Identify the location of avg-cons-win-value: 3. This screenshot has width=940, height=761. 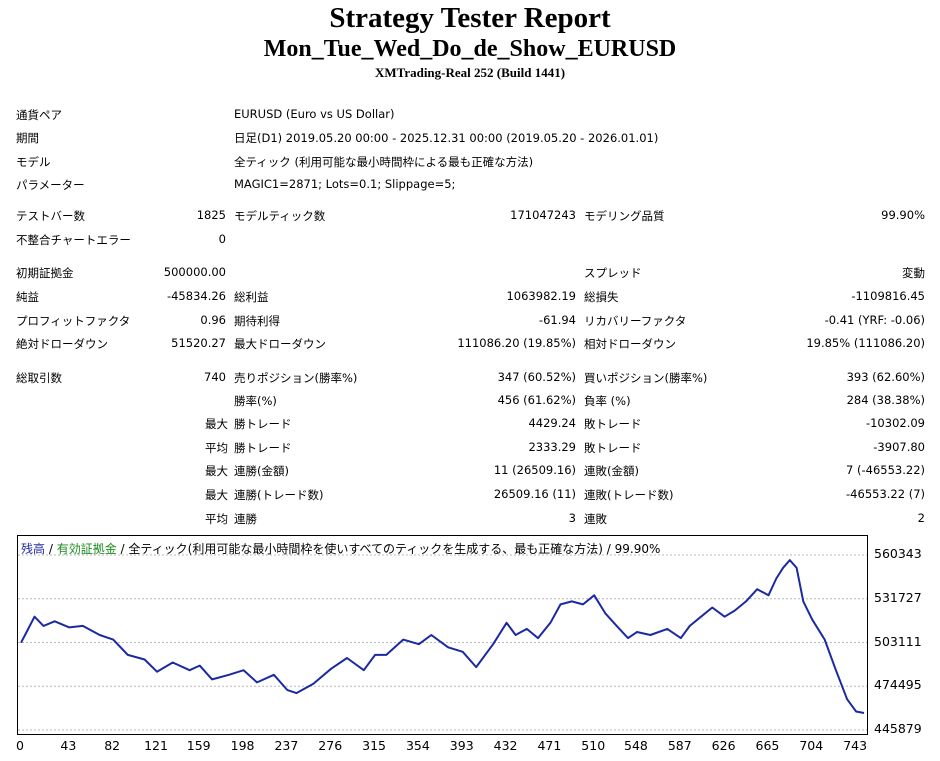
(572, 518).